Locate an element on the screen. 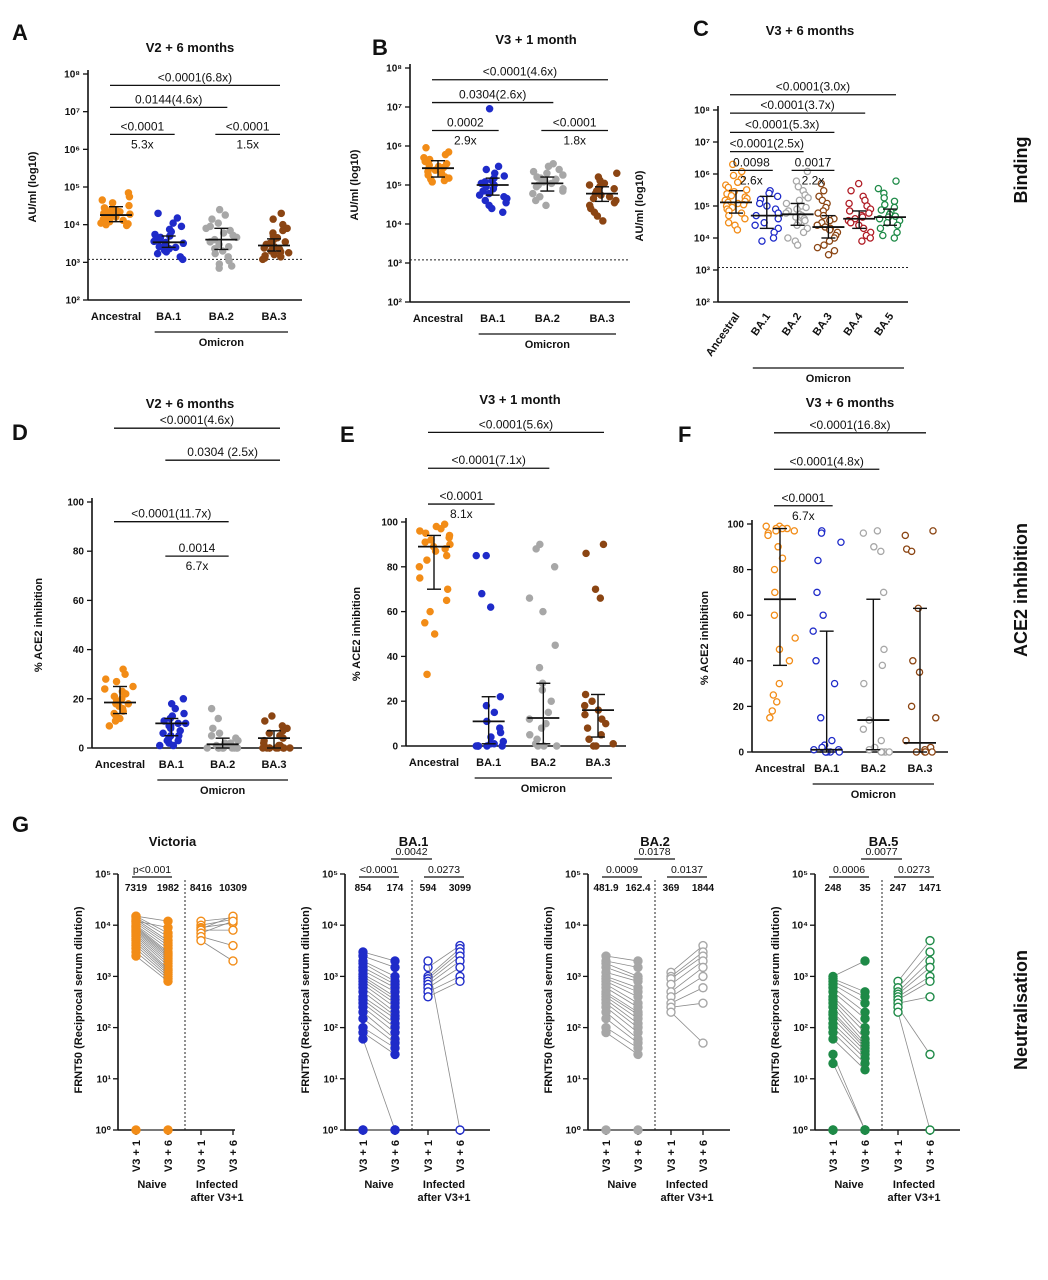 The height and width of the screenshot is (1280, 1048). y-tick-label-C: 10² is located at coordinates (703, 303).